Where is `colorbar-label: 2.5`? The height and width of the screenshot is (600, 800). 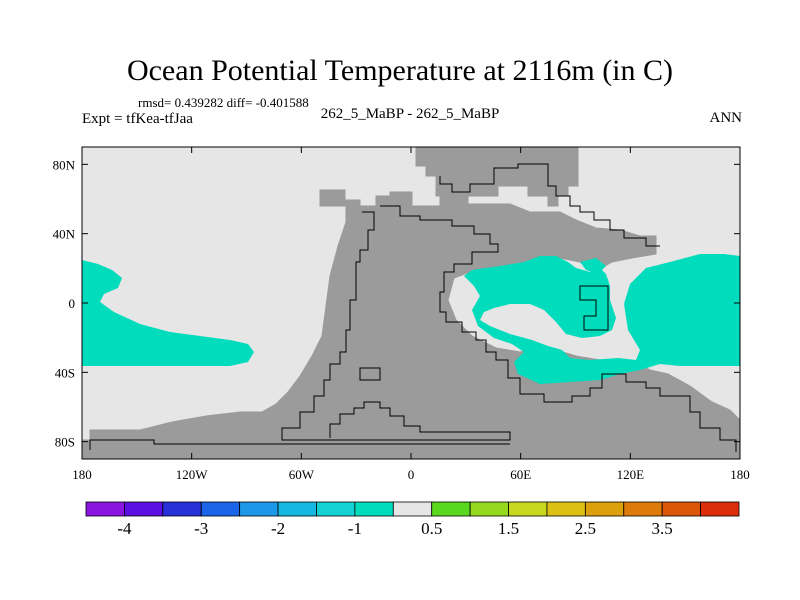
colorbar-label: 2.5 is located at coordinates (585, 528).